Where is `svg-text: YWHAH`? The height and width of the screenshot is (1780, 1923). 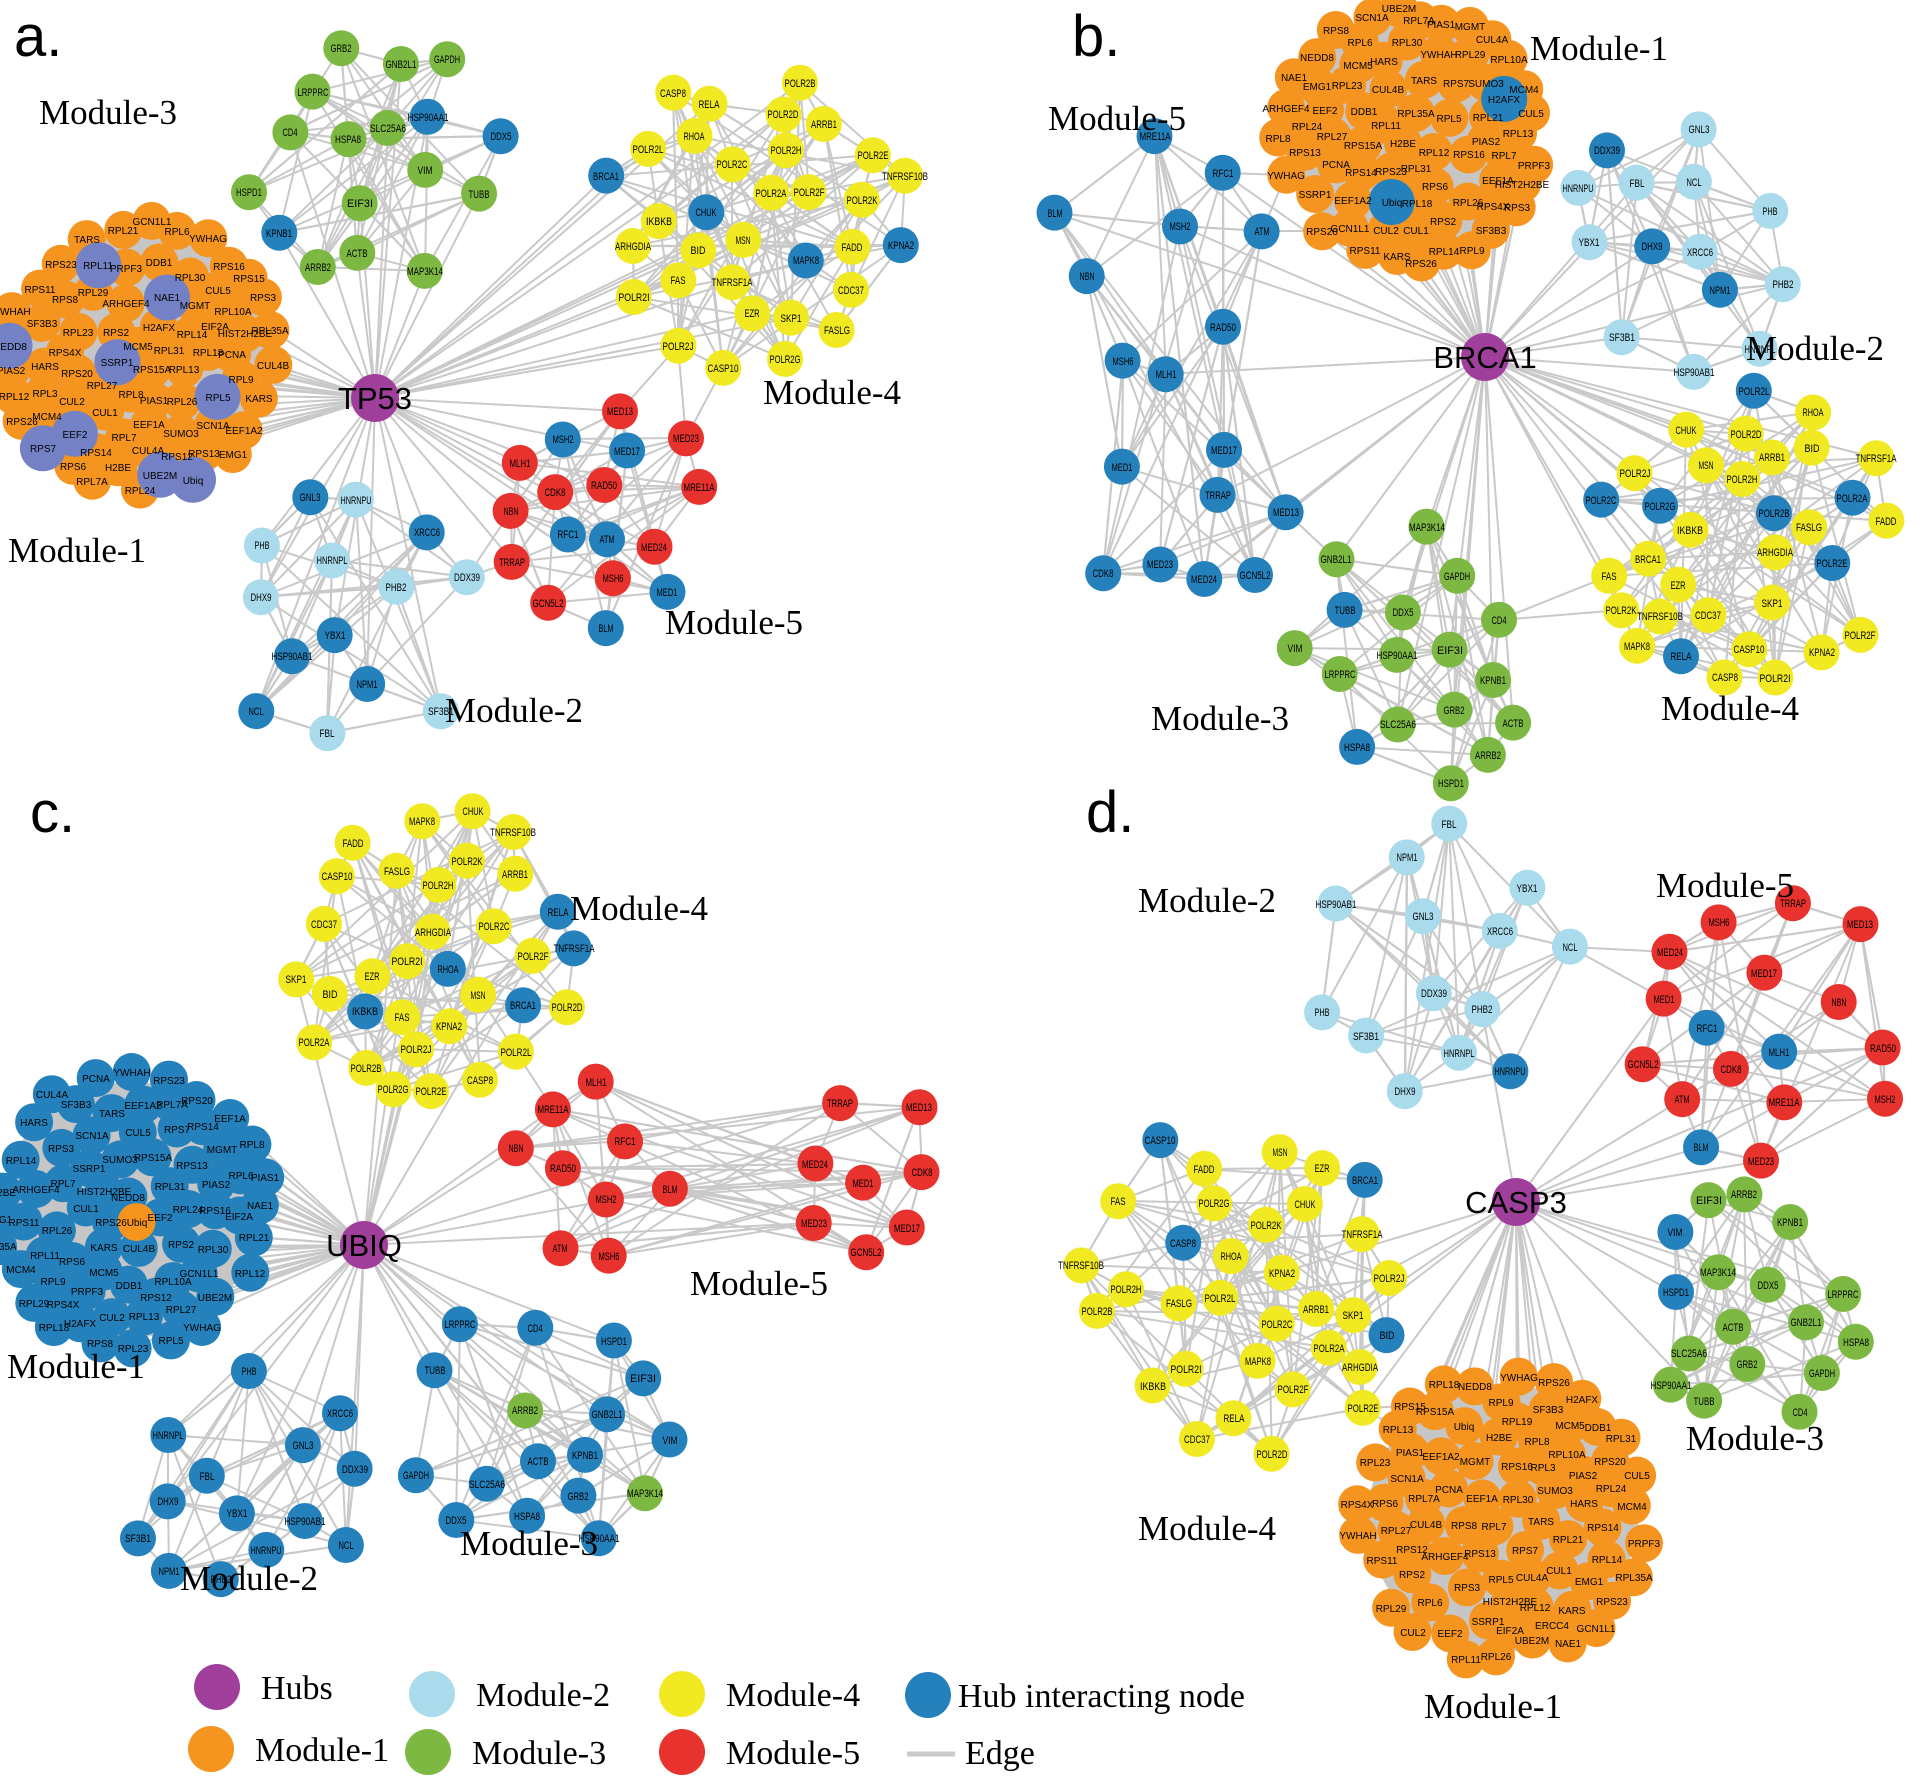 svg-text: YWHAH is located at coordinates (1357, 1536).